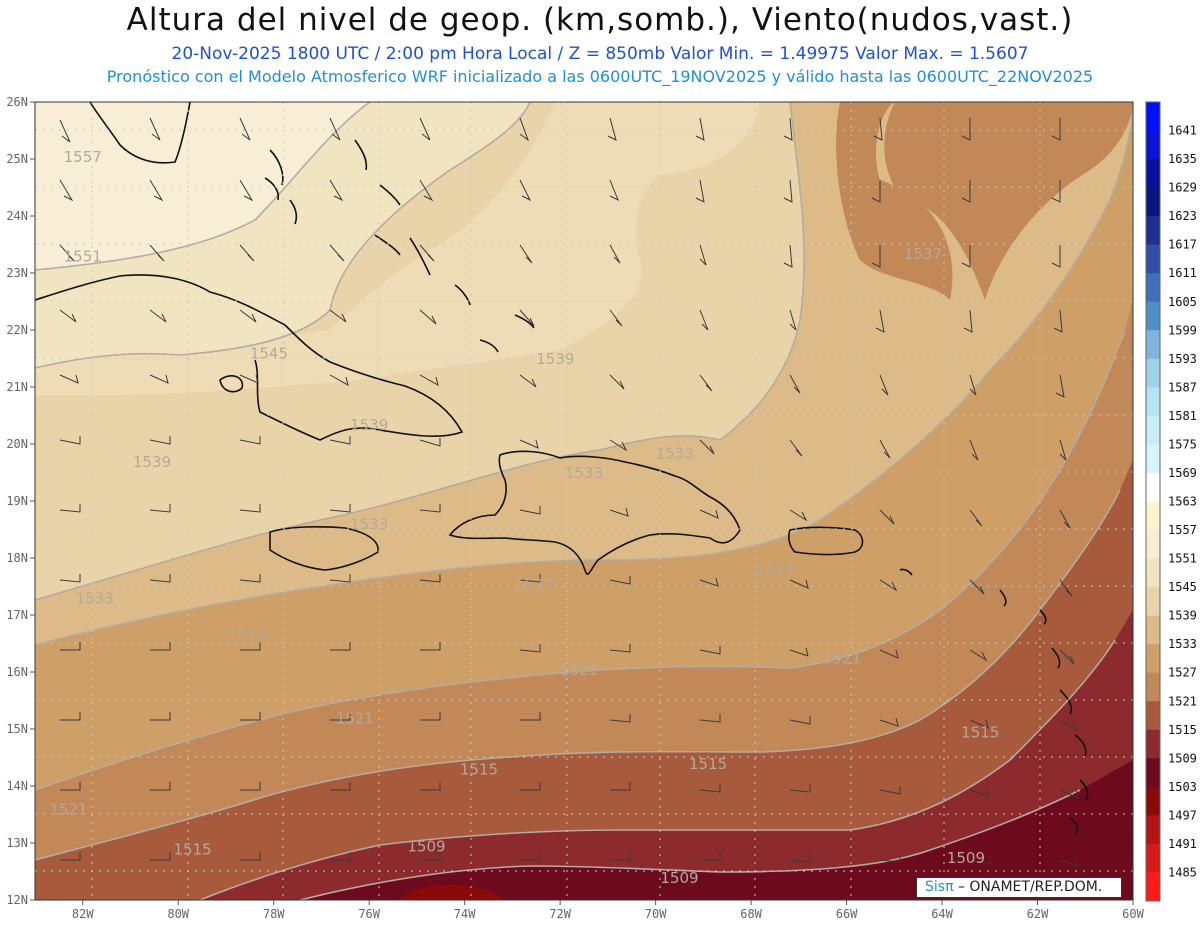 This screenshot has width=1200, height=927. Describe the element at coordinates (847, 914) in the screenshot. I see `lon-tick-label: 66W` at that location.